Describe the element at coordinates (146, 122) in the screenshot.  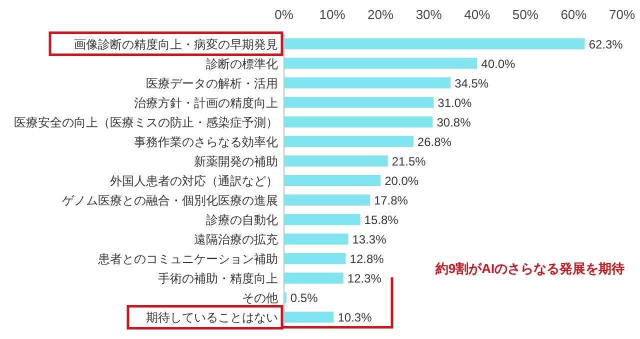
I see `y-tick-label: 医療安全の向上（医療ミスの防止・感染症予測）` at that location.